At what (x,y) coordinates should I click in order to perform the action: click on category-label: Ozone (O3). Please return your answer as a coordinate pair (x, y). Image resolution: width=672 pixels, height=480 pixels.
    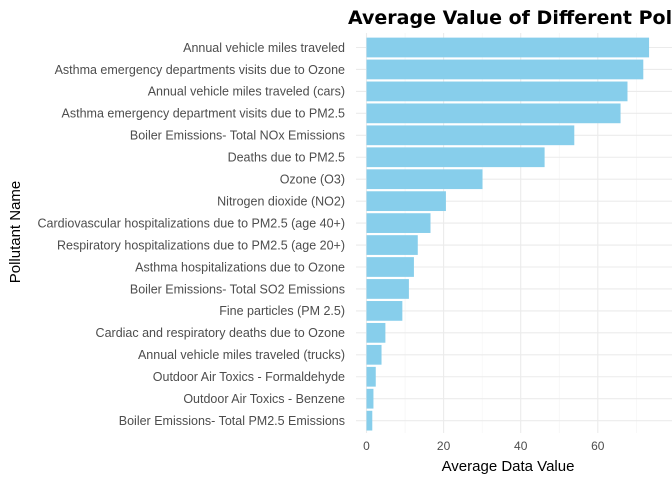
    Looking at the image, I should click on (312, 180).